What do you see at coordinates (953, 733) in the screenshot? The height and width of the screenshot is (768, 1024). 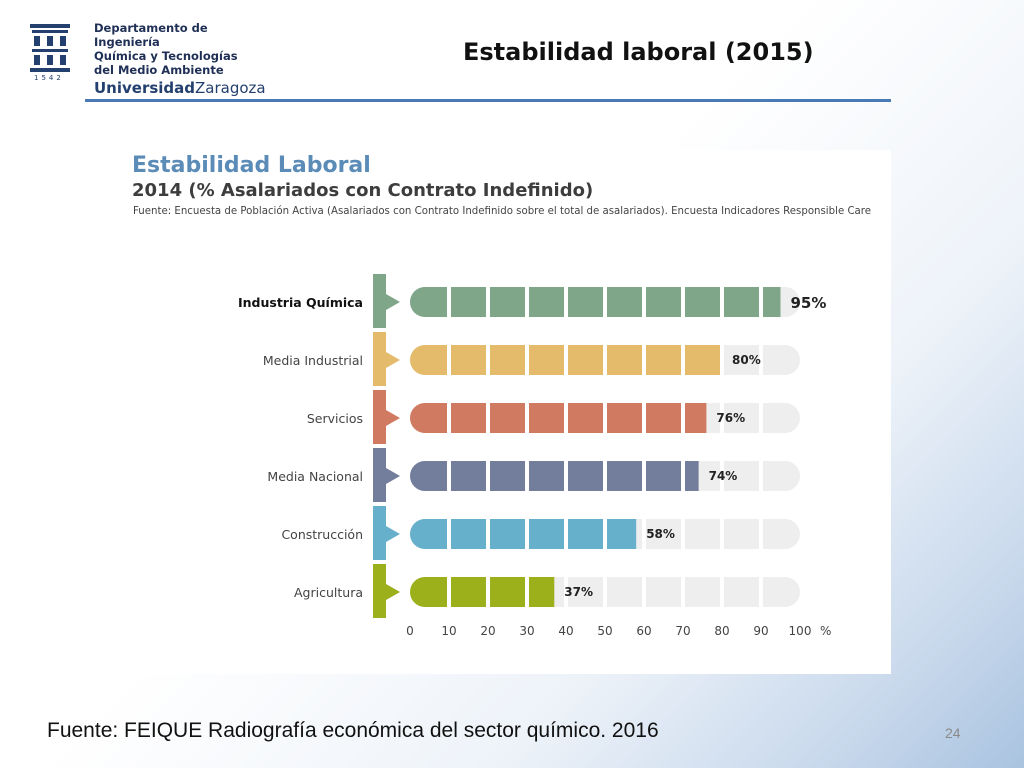 I see `page-number: 24` at bounding box center [953, 733].